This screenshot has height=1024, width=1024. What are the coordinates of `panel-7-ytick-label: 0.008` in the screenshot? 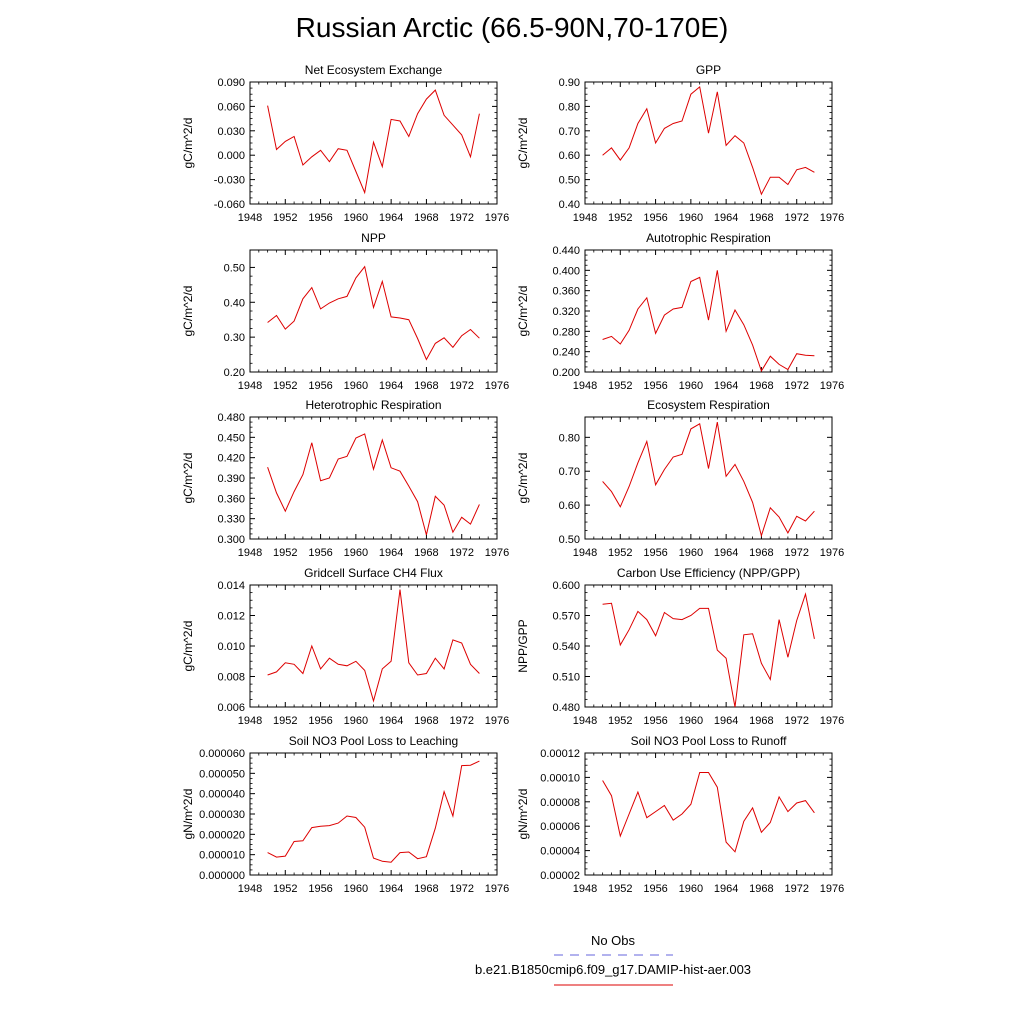 It's located at (231, 678).